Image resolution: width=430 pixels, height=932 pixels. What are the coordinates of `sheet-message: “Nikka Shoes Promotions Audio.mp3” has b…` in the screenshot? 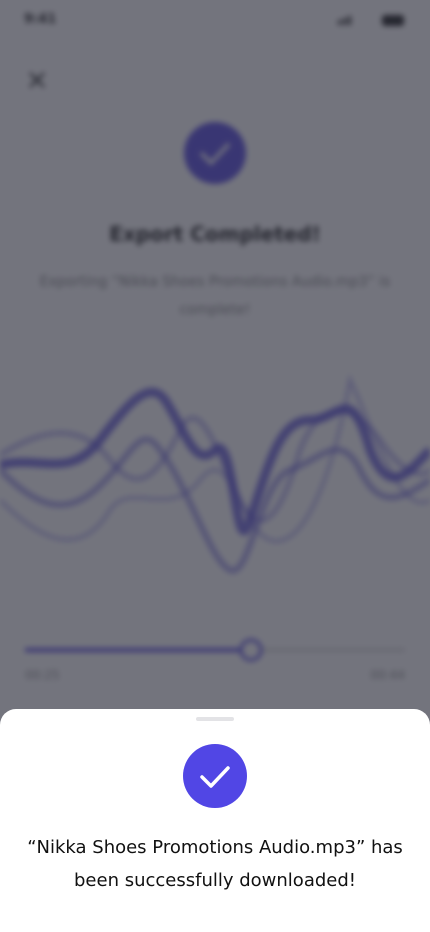 It's located at (215, 864).